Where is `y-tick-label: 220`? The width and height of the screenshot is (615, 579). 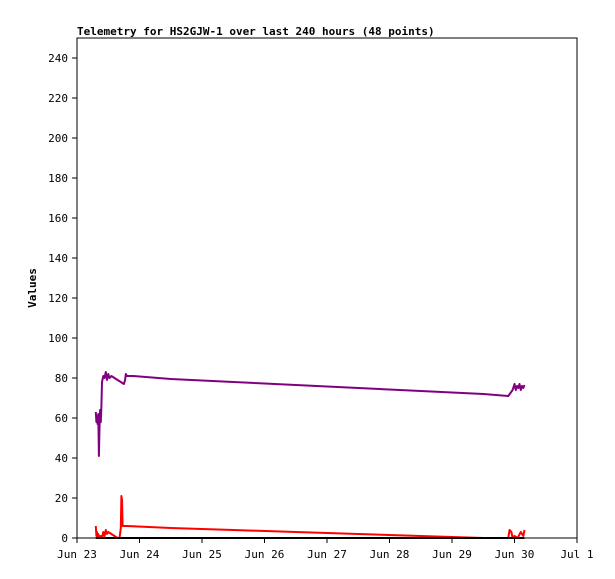 y-tick-label: 220 is located at coordinates (58, 98).